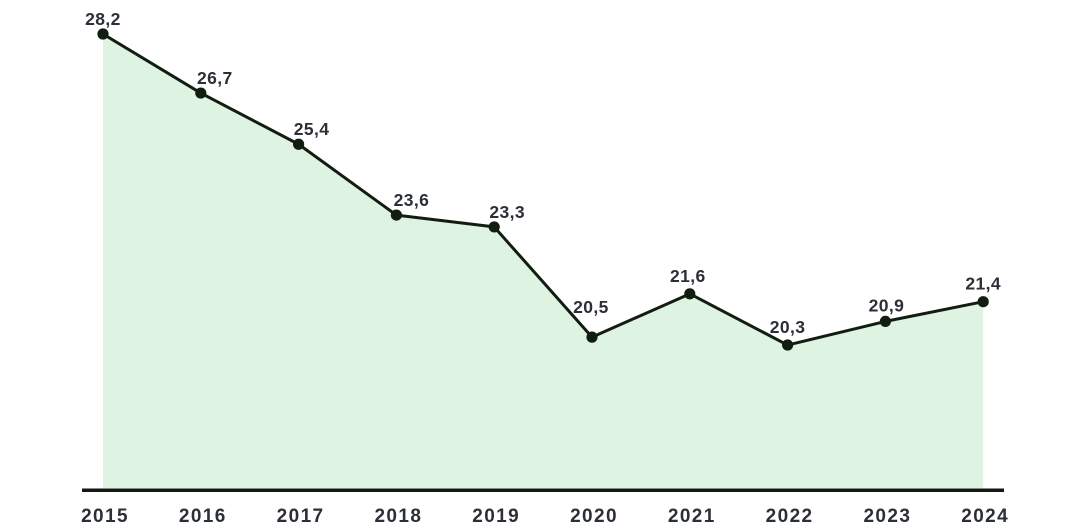 This screenshot has height=532, width=1088. I want to click on data-point-2018, so click(396, 215).